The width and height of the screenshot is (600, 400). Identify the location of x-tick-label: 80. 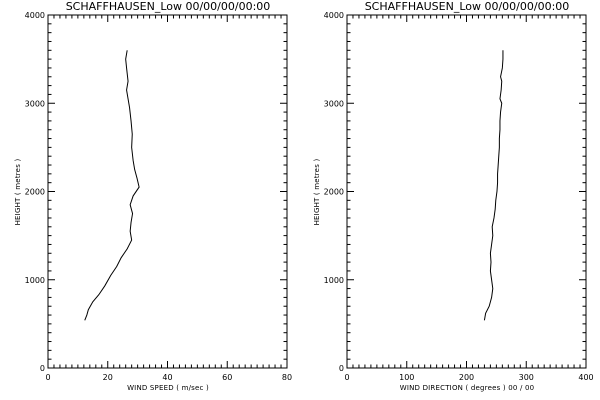
(287, 377).